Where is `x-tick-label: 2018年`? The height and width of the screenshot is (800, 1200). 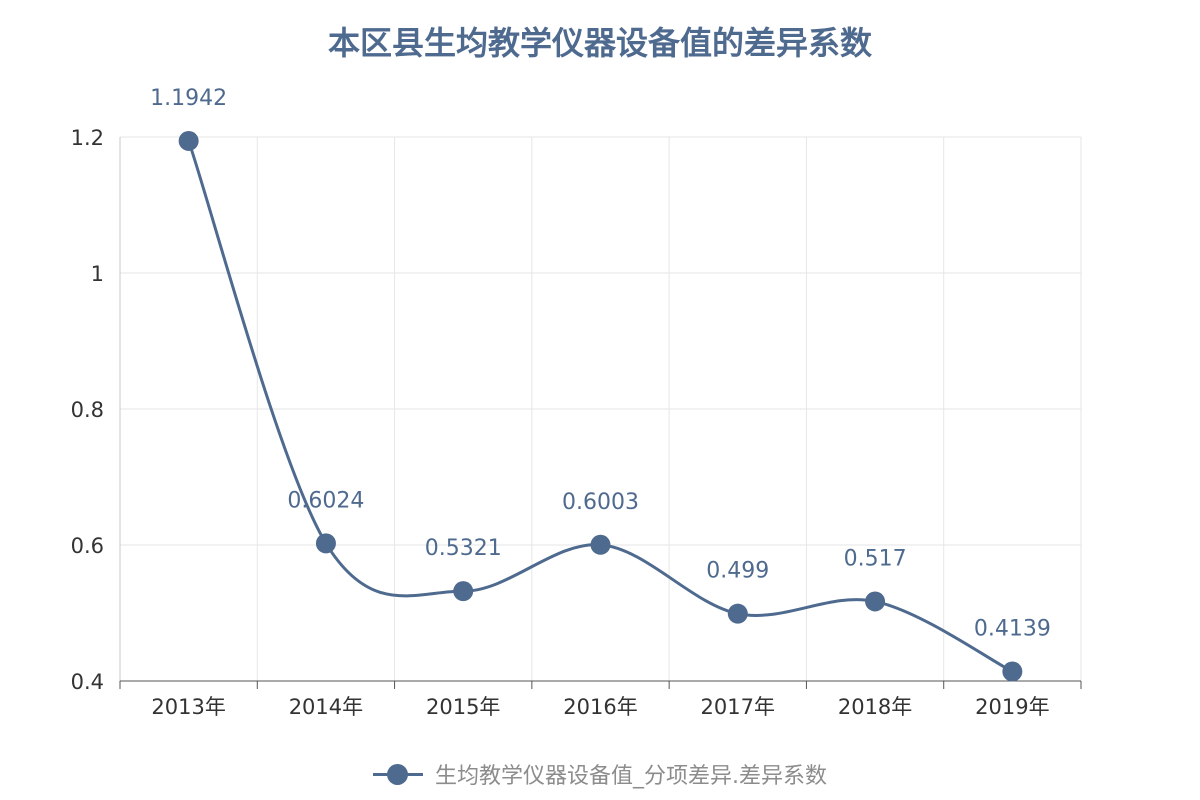
x-tick-label: 2018年 is located at coordinates (875, 707).